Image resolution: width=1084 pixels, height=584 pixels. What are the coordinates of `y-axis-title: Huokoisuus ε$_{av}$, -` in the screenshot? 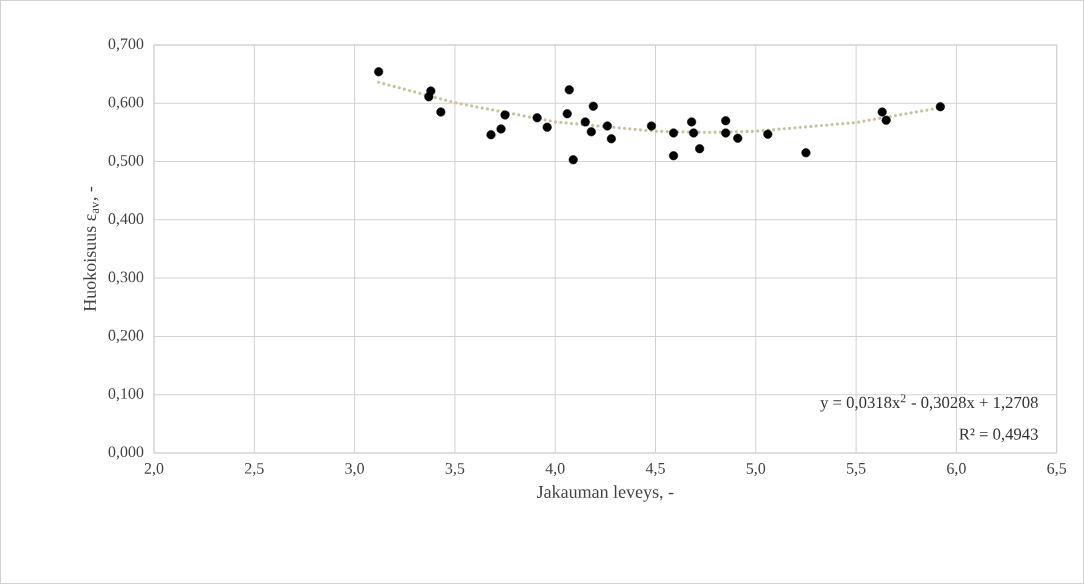 It's located at (91, 249).